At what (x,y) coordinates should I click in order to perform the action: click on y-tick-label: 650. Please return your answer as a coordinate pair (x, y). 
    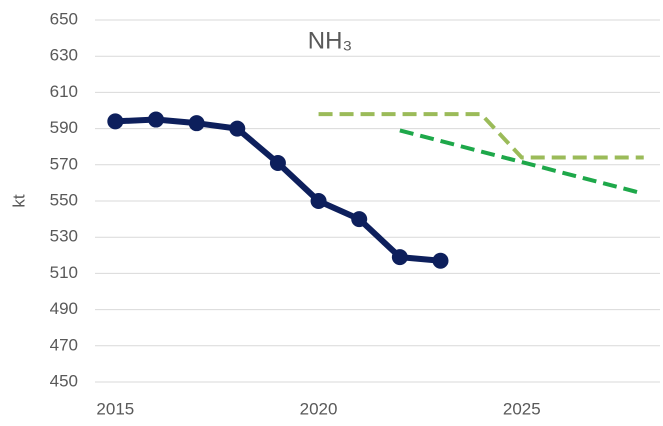
    Looking at the image, I should click on (64, 18).